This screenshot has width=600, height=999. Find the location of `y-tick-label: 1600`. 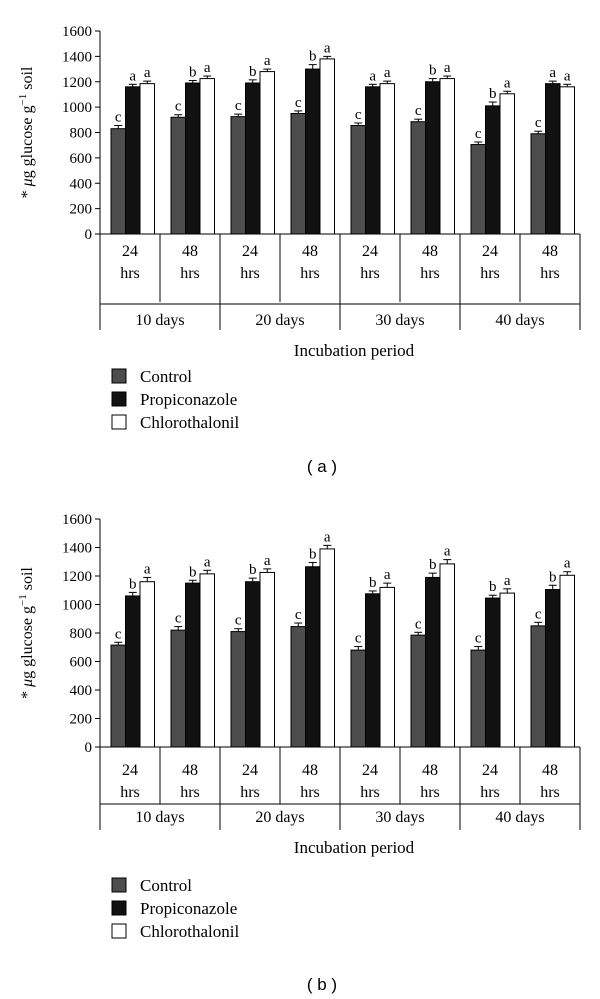

y-tick-label: 1600 is located at coordinates (77, 520).